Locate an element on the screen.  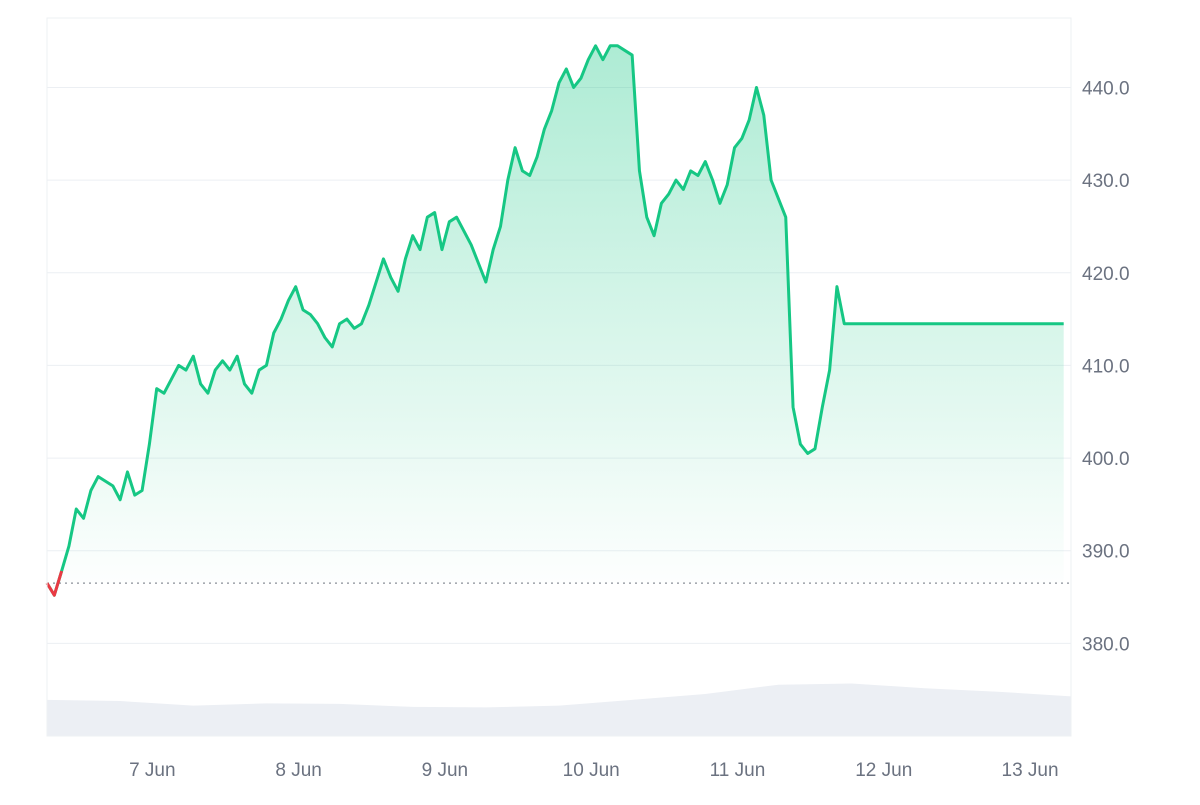
x-tick-label: 11 Jun is located at coordinates (738, 770).